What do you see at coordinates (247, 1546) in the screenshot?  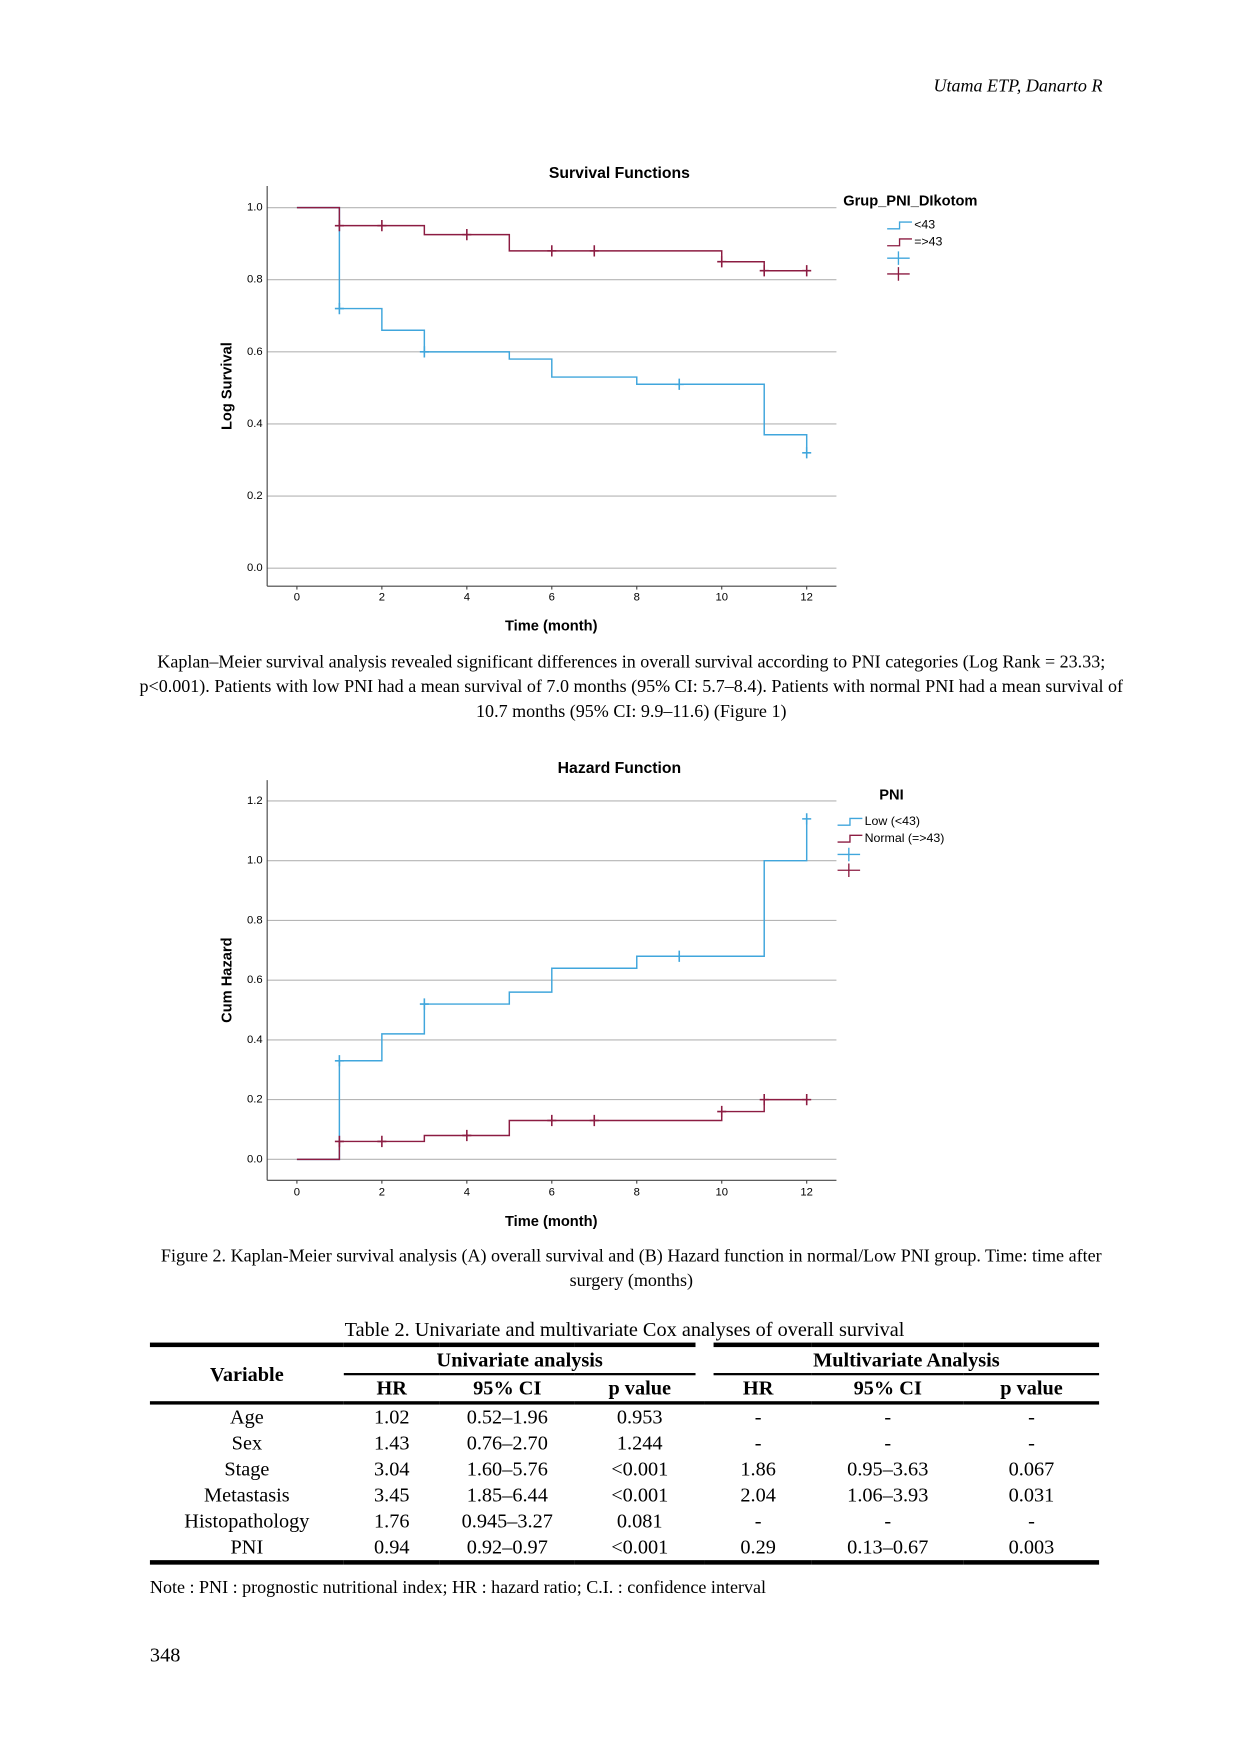 I see `table-cell: PNI` at bounding box center [247, 1546].